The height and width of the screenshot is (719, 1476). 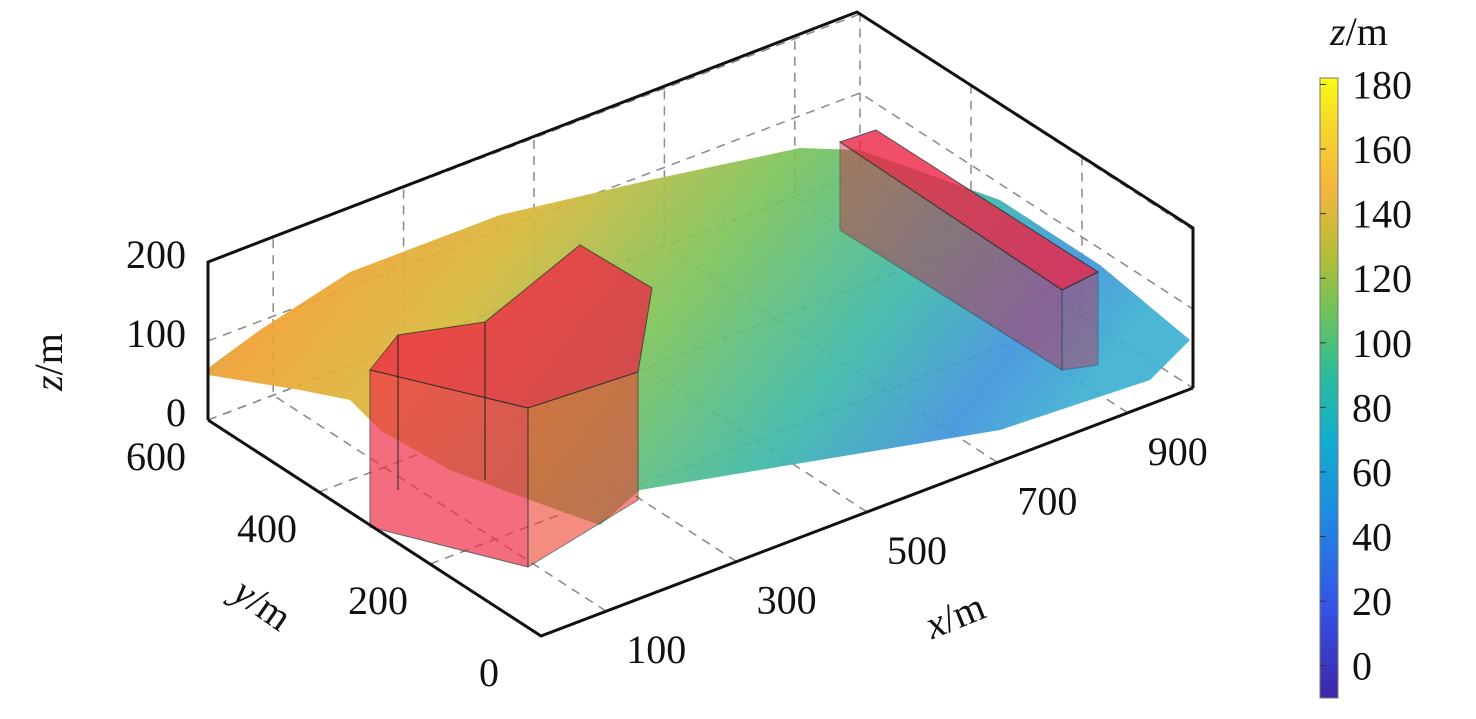 I want to click on colorbar-tick-label: 180, so click(x=1382, y=84).